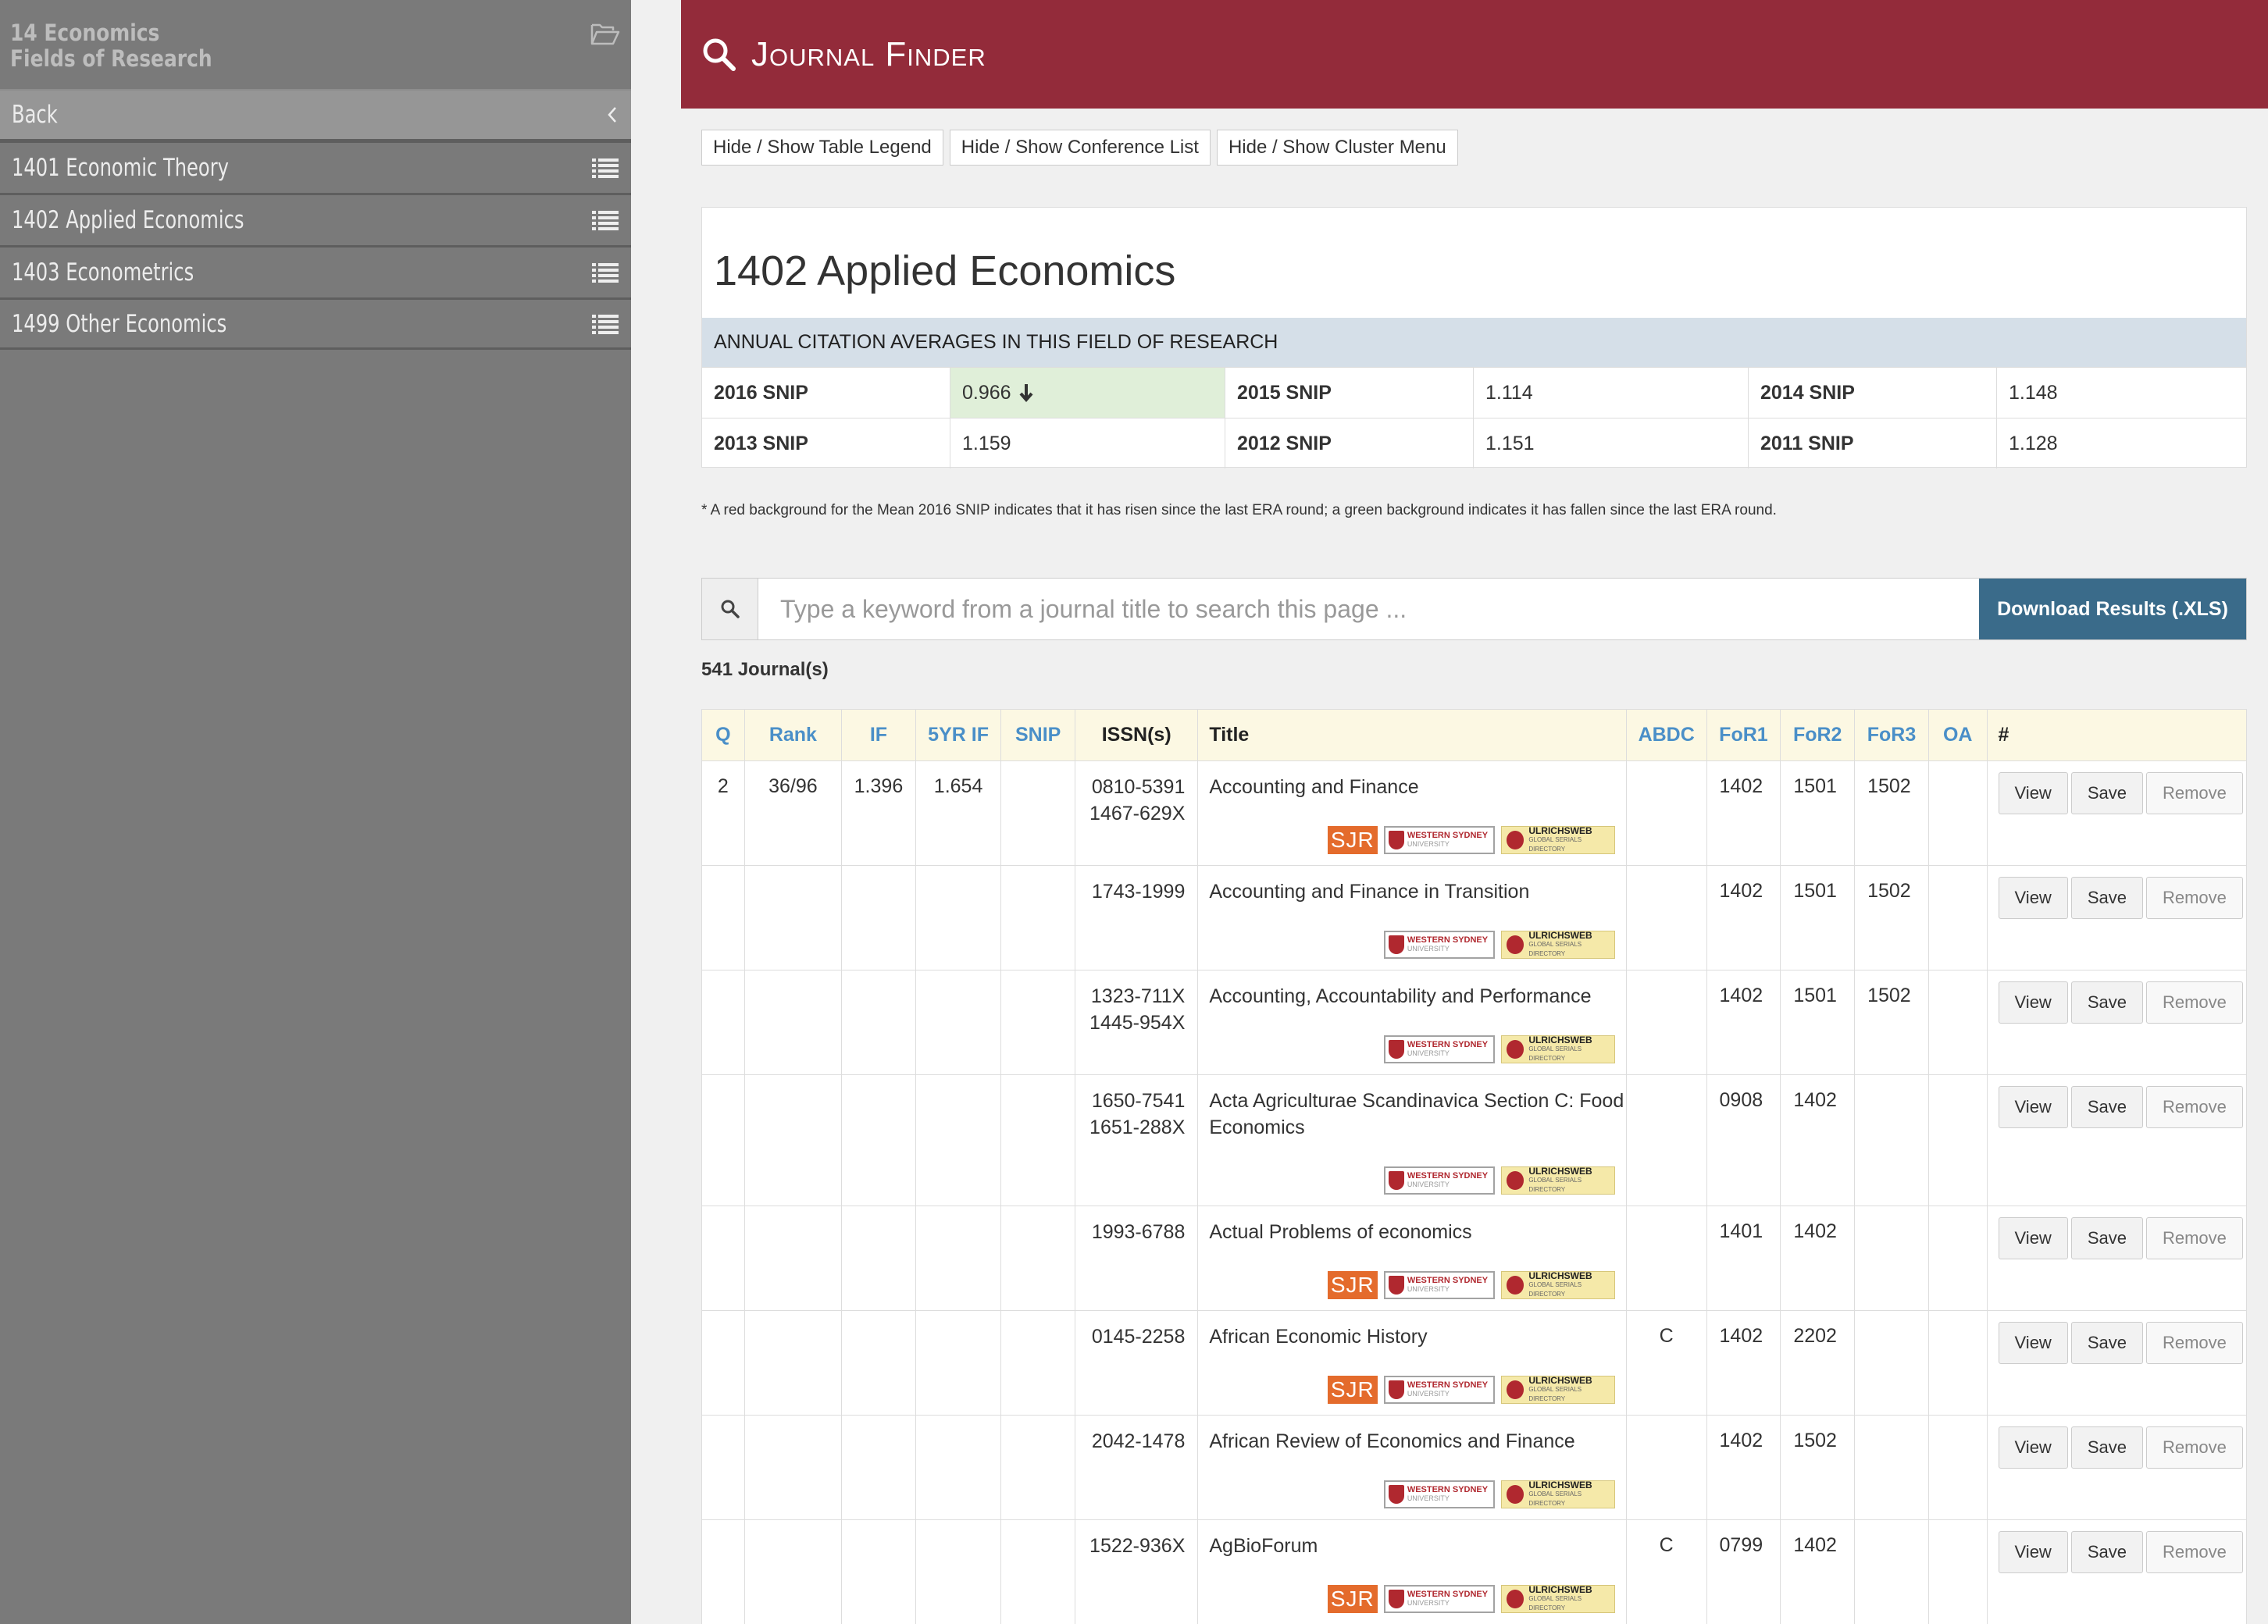 Image resolution: width=2268 pixels, height=1624 pixels. I want to click on snip-label: 2014 SNIP, so click(1873, 392).